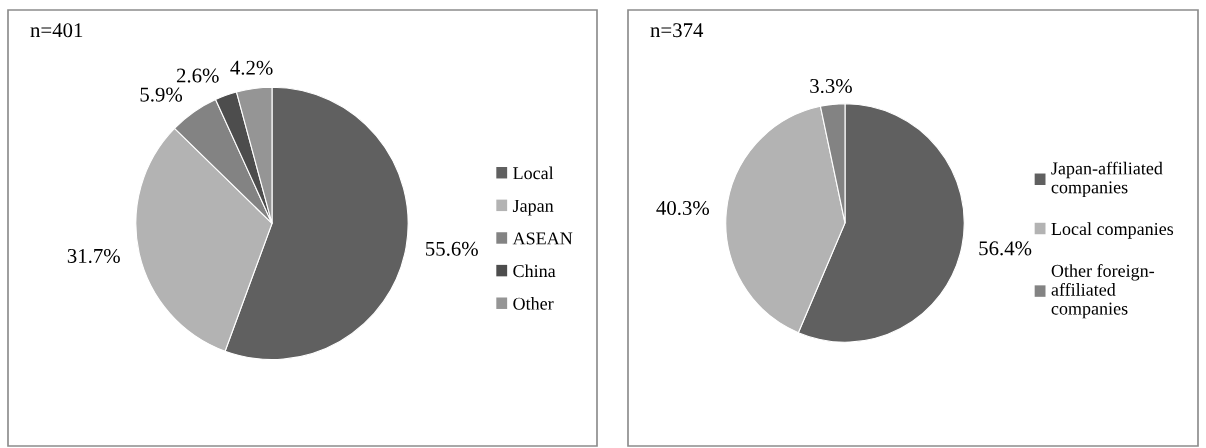 This screenshot has height=448, width=1206. What do you see at coordinates (56, 30) in the screenshot?
I see `text: n=401` at bounding box center [56, 30].